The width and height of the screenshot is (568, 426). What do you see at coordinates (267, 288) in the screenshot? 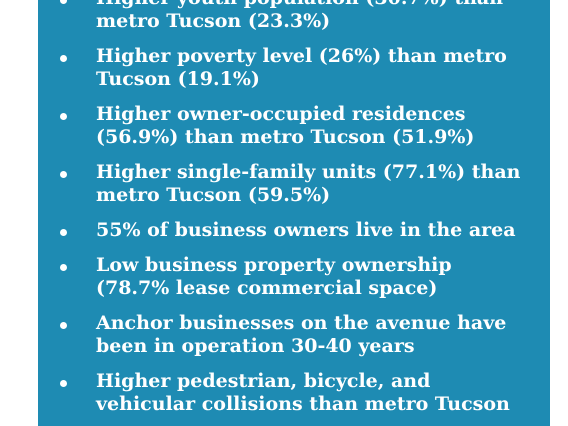
I see `item-line: (78.7% lease commercial space)` at bounding box center [267, 288].